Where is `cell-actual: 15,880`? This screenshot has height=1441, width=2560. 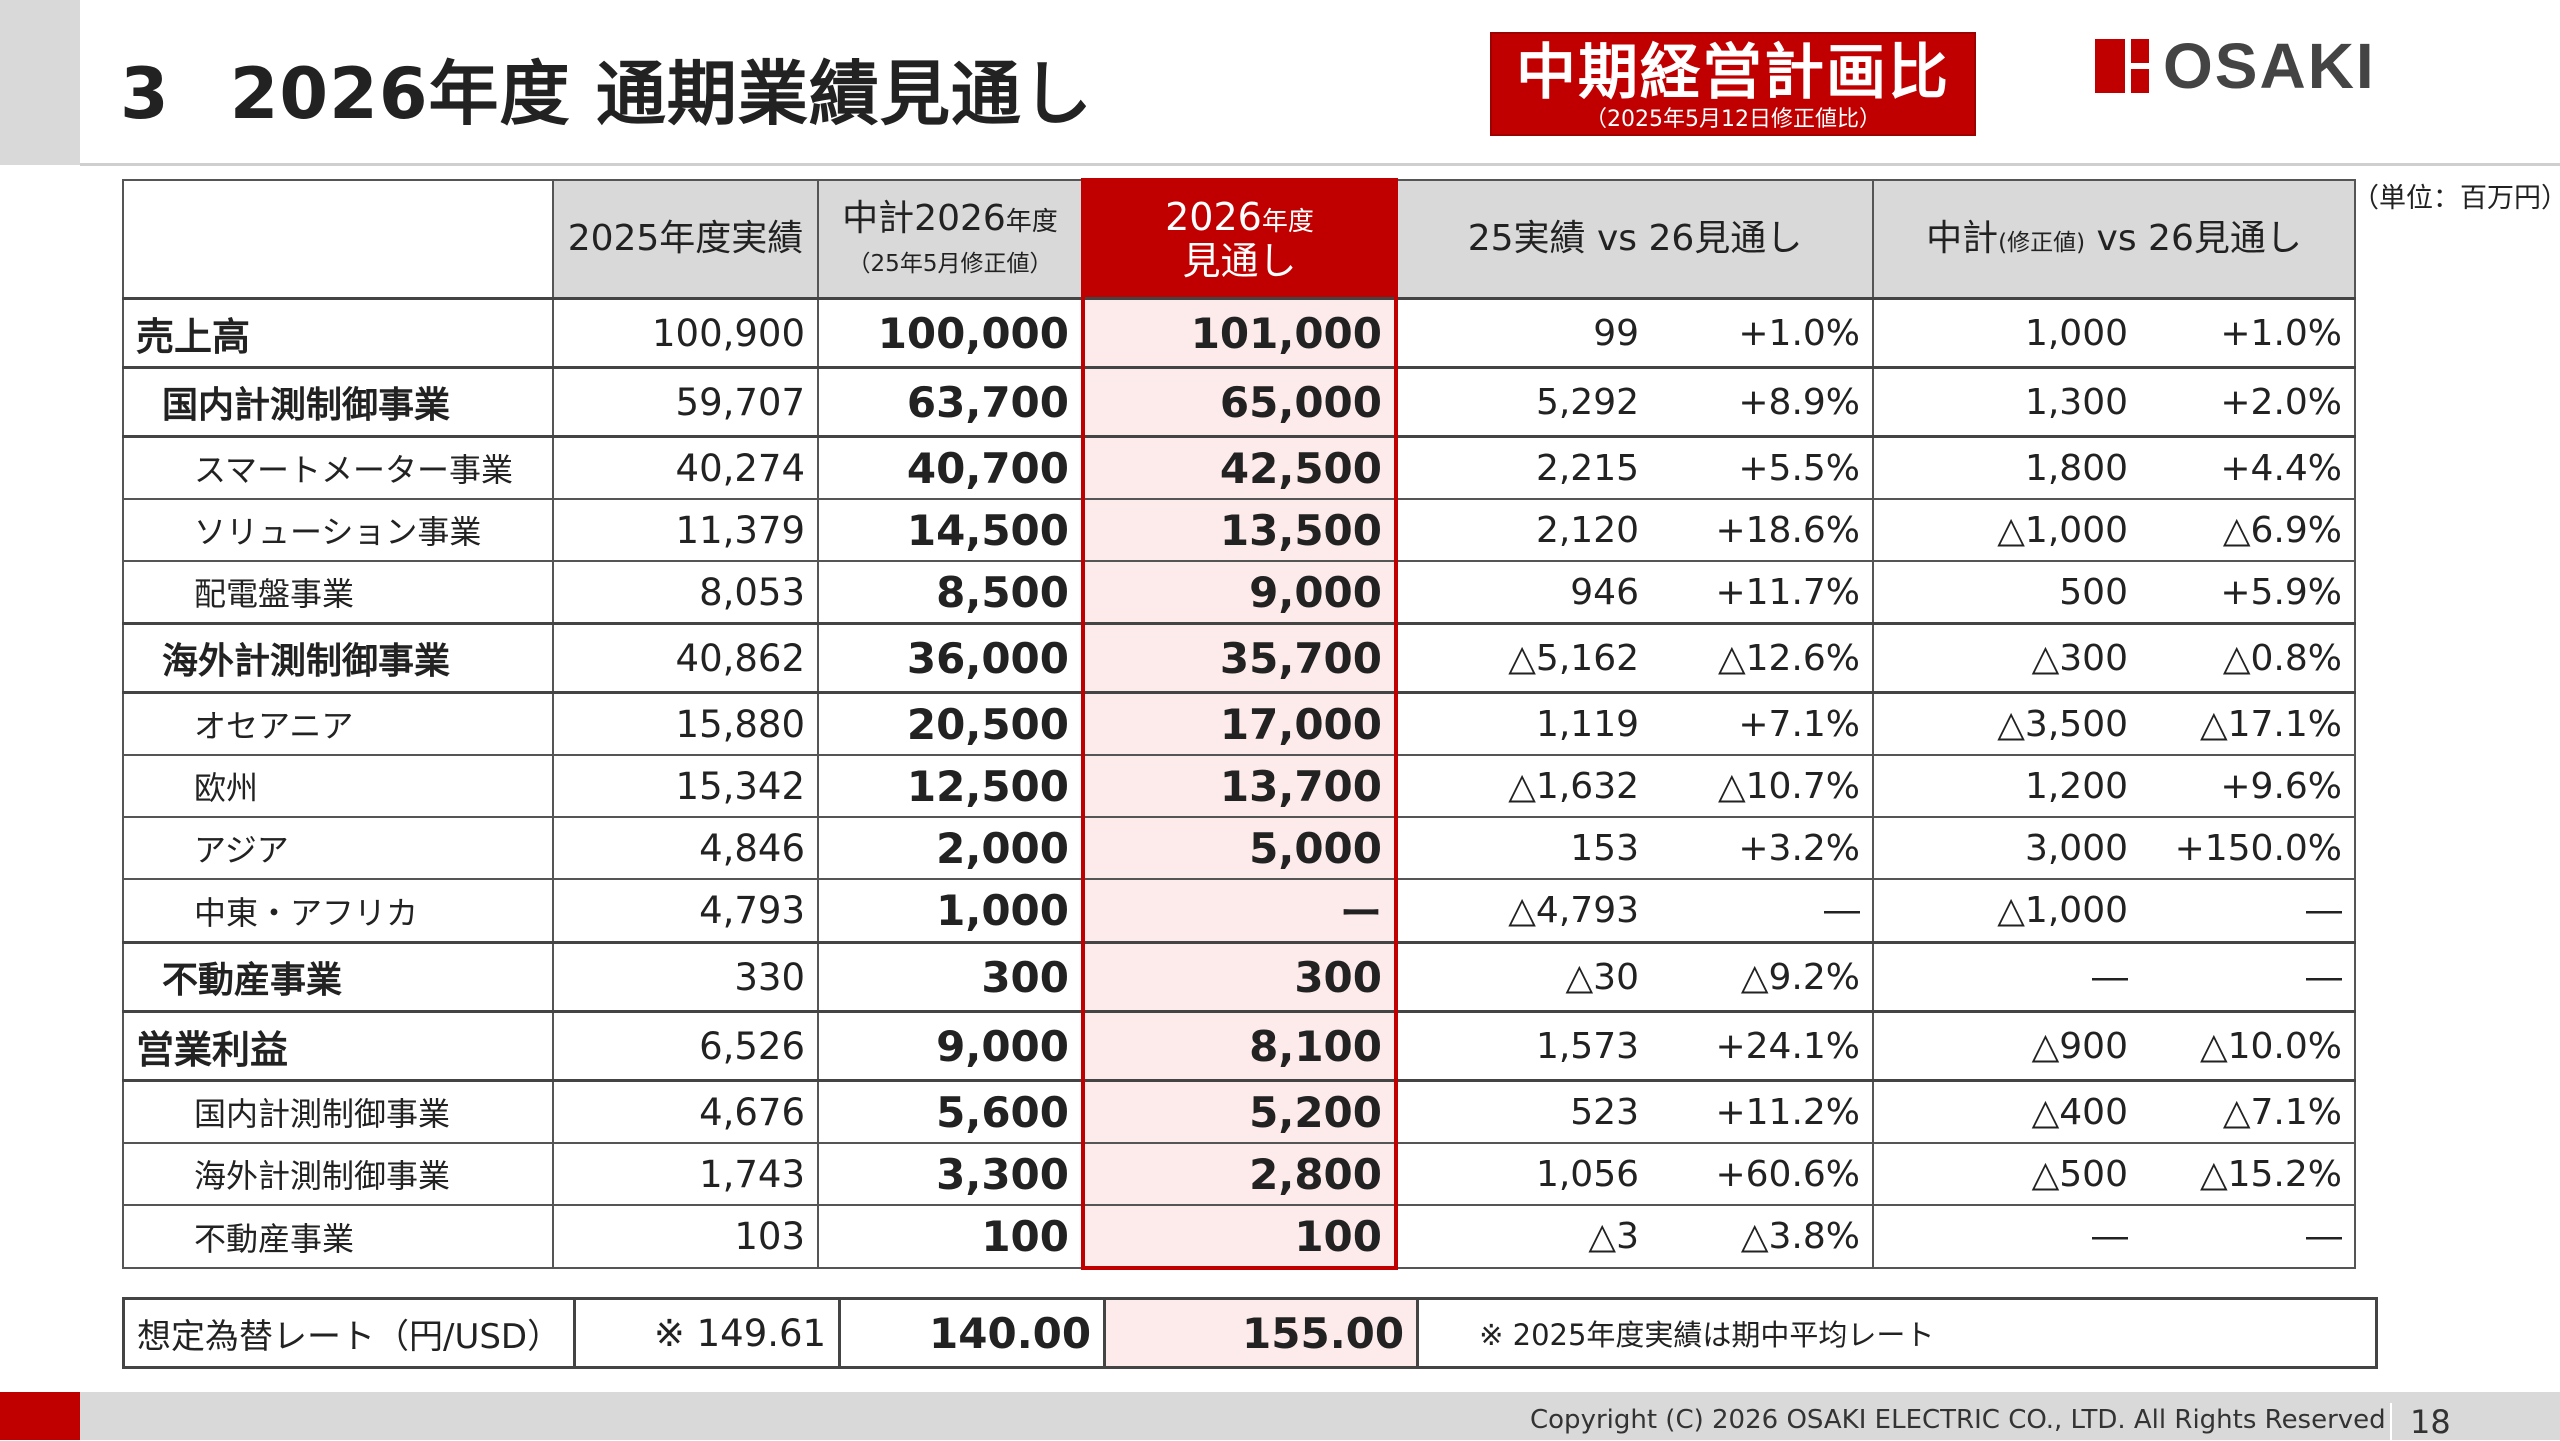
cell-actual: 15,880 is located at coordinates (685, 723).